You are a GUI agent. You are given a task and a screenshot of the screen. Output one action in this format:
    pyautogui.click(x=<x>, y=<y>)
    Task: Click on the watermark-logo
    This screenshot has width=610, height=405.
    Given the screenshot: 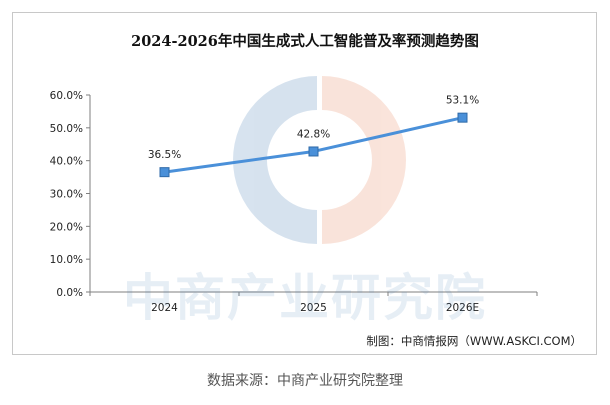 What is the action you would take?
    pyautogui.click(x=319, y=160)
    